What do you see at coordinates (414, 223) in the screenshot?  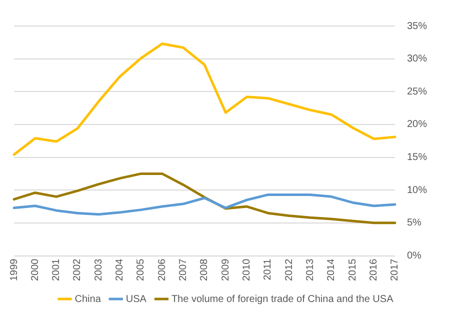 I see `y-tick-label: 5%` at bounding box center [414, 223].